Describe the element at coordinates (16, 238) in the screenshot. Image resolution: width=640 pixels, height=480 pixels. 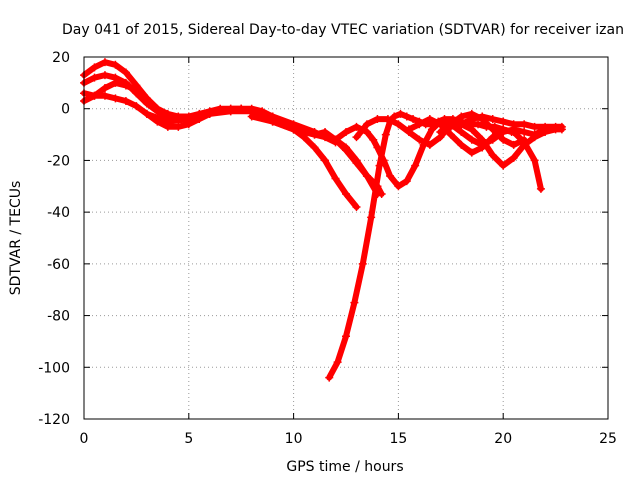
I see `y-axis-label: SDTVAR / TECUs` at that location.